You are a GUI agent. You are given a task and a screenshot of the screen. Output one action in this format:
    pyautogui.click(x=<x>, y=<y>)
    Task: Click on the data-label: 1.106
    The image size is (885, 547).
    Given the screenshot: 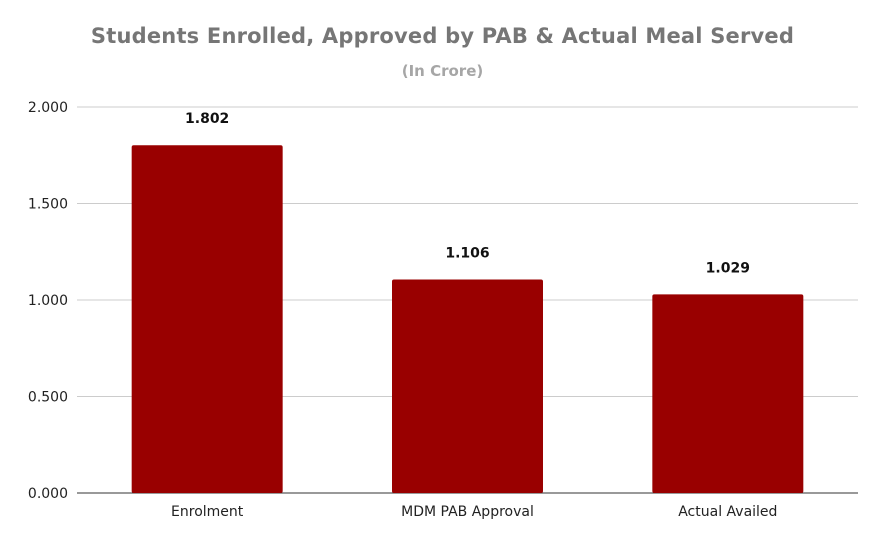 What is the action you would take?
    pyautogui.click(x=467, y=254)
    